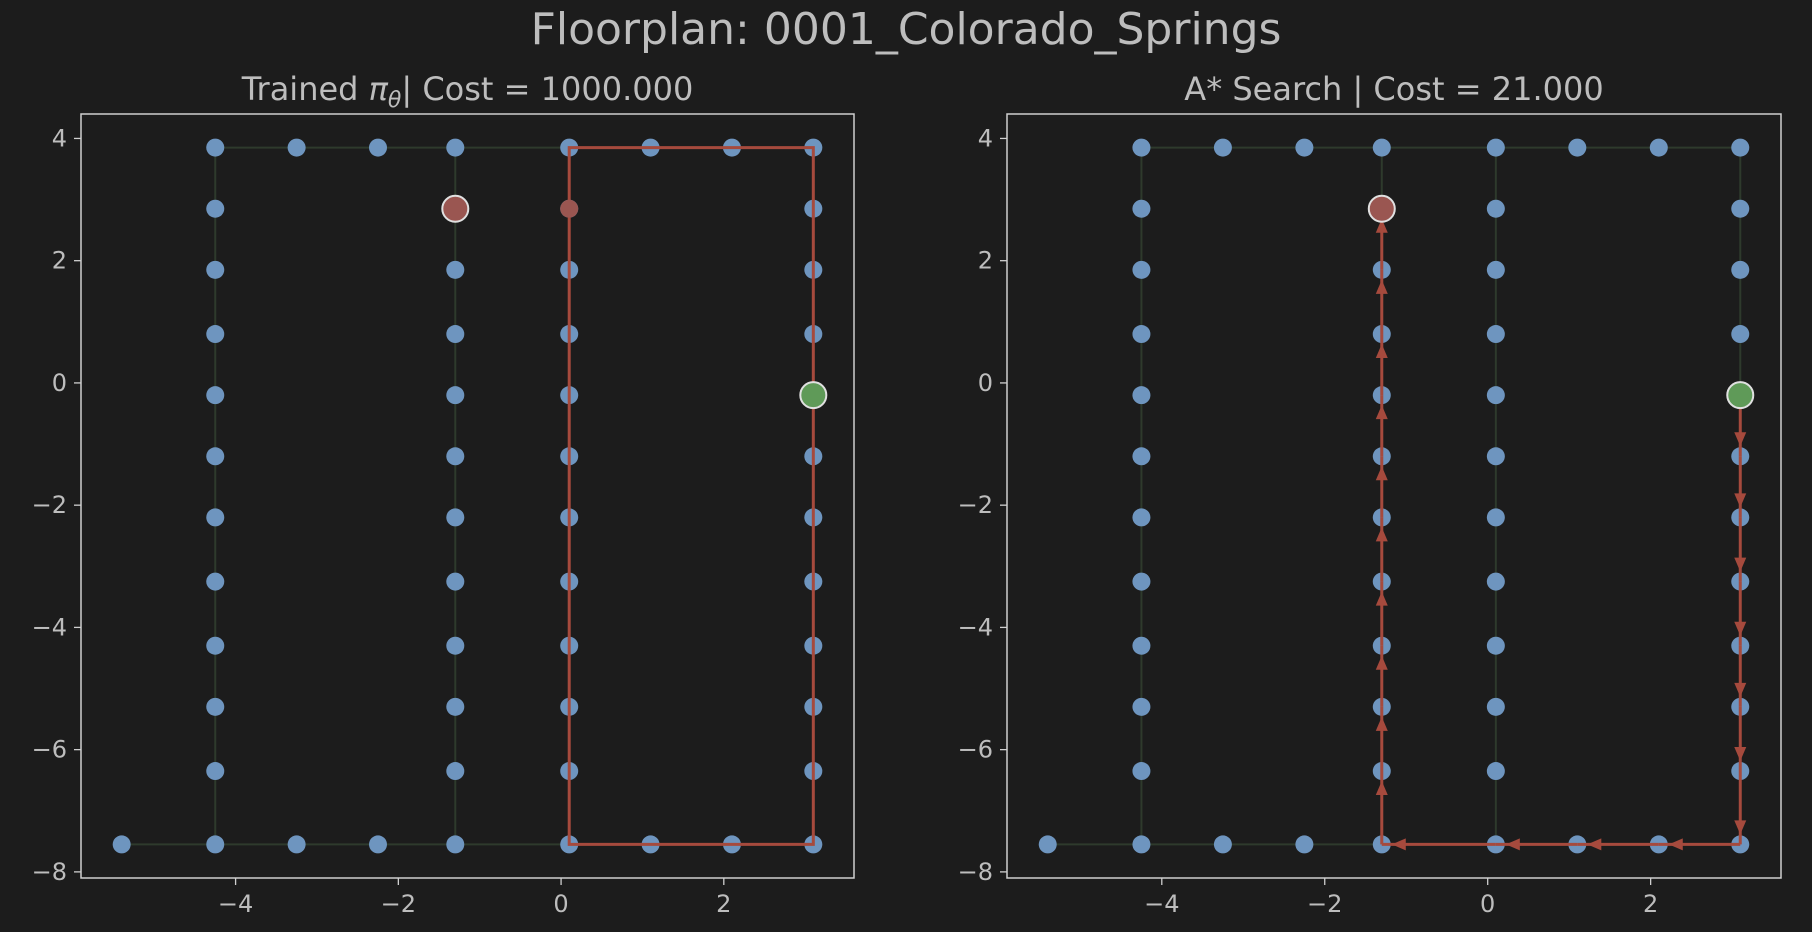 The width and height of the screenshot is (1812, 932). What do you see at coordinates (985, 261) in the screenshot?
I see `y-tick-label: 2` at bounding box center [985, 261].